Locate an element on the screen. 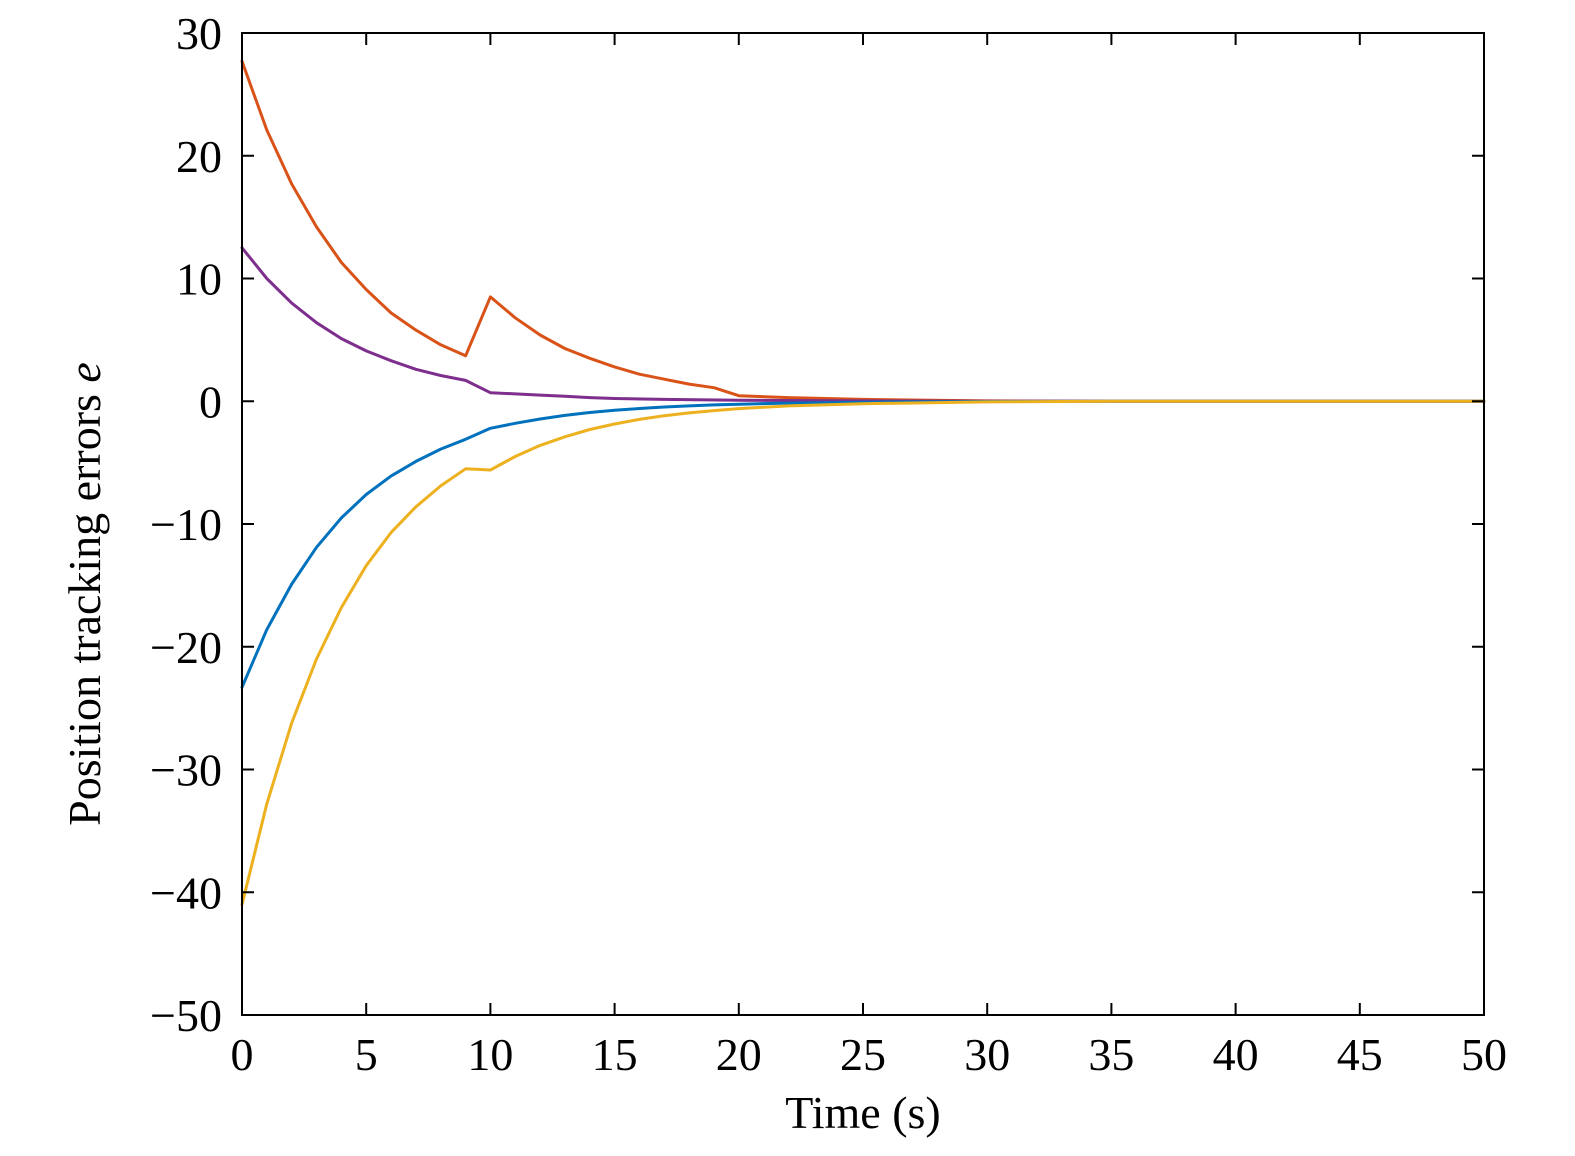 Image resolution: width=1575 pixels, height=1156 pixels. x-tick-label: 15 is located at coordinates (615, 1054).